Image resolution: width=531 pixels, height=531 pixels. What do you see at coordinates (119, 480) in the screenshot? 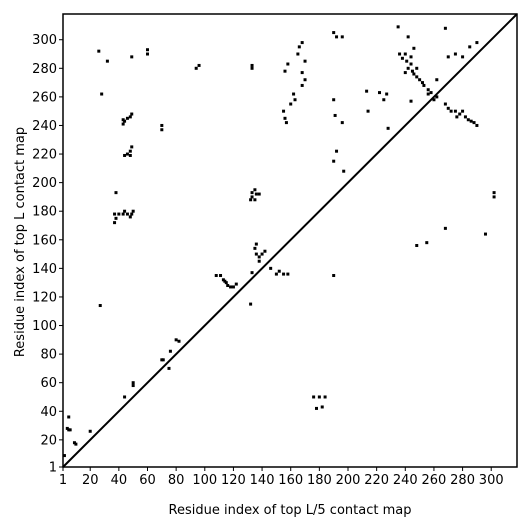
I see `x-tick-label: 40` at bounding box center [119, 480].